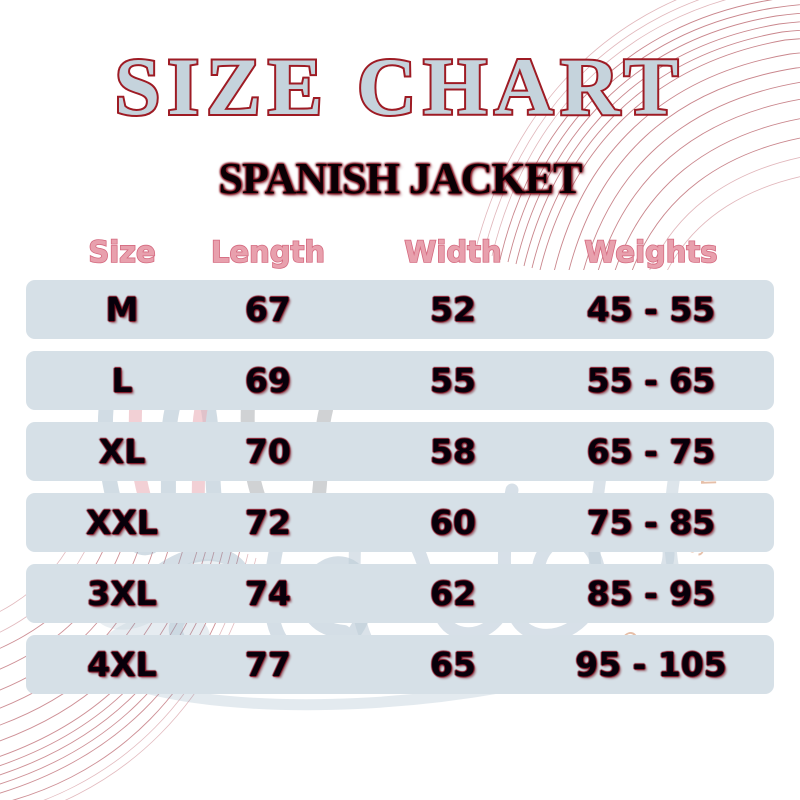 This screenshot has height=800, width=800. I want to click on cell-width: 62, so click(453, 593).